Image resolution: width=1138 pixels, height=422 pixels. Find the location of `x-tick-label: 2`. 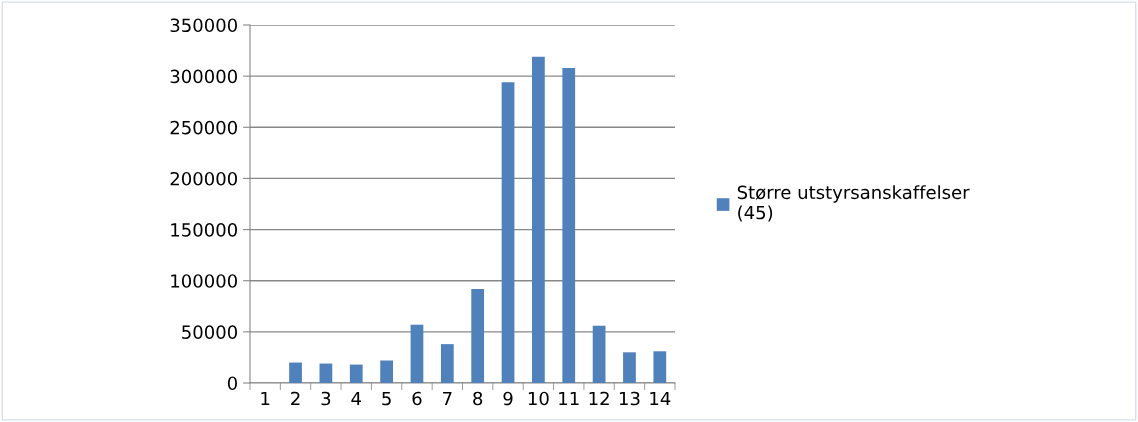

x-tick-label: 2 is located at coordinates (295, 398).